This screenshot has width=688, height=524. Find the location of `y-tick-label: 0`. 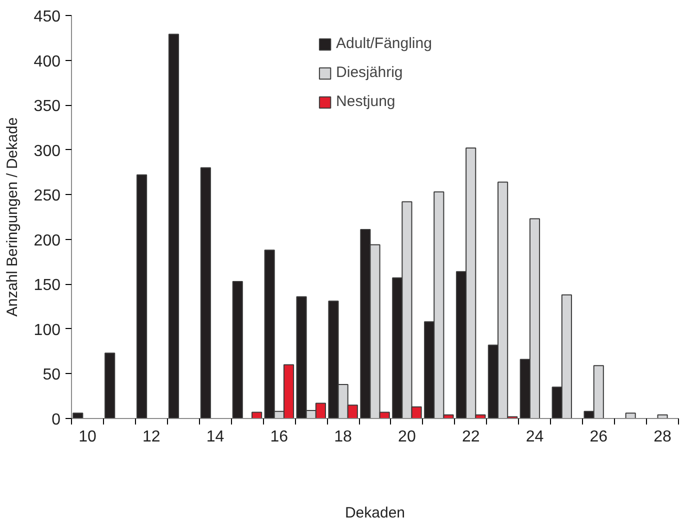

y-tick-label: 0 is located at coordinates (56, 420).